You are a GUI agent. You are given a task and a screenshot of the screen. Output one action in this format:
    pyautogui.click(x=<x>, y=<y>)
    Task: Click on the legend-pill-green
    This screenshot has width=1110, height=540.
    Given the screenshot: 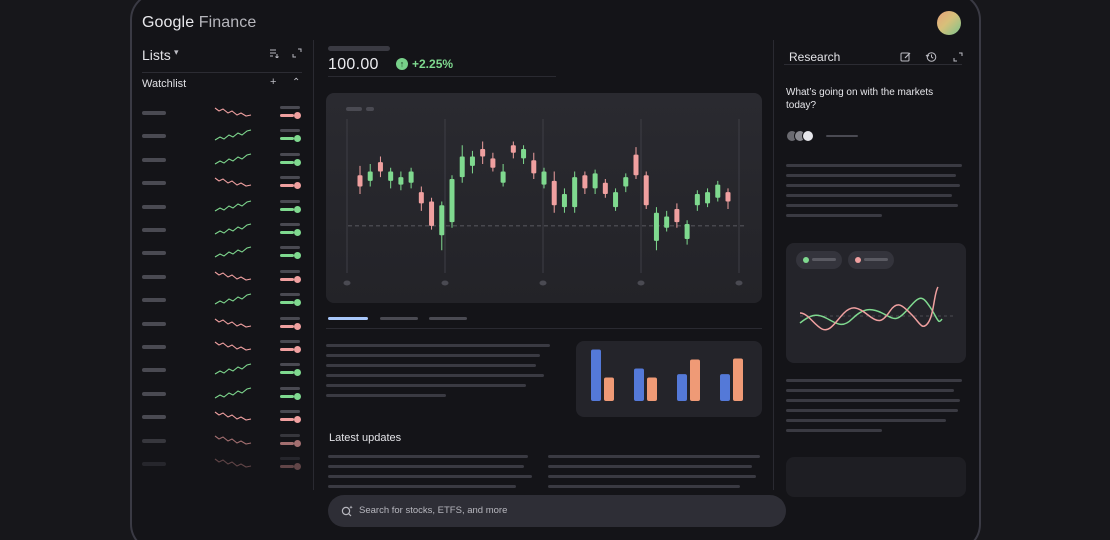 What is the action you would take?
    pyautogui.click(x=819, y=260)
    